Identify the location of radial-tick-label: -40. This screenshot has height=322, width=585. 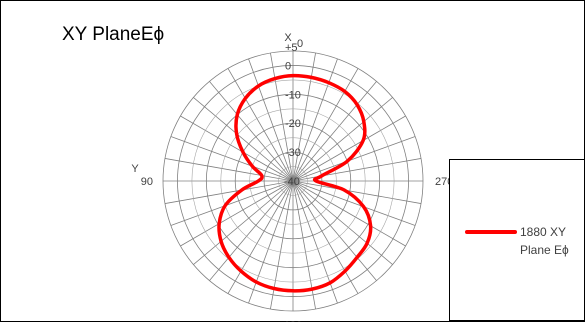
(292, 182).